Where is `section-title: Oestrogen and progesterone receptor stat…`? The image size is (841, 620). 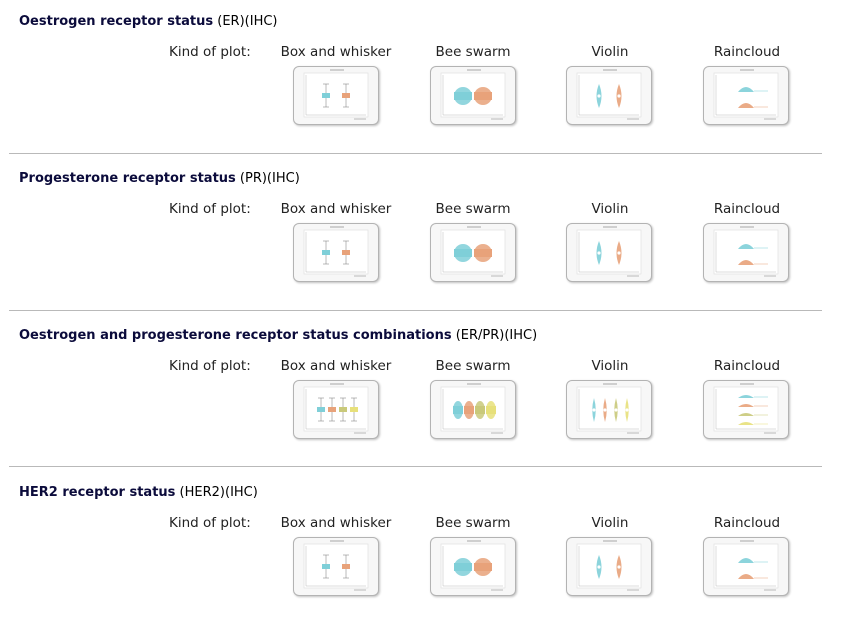
section-title: Oestrogen and progesterone receptor stat… is located at coordinates (278, 335).